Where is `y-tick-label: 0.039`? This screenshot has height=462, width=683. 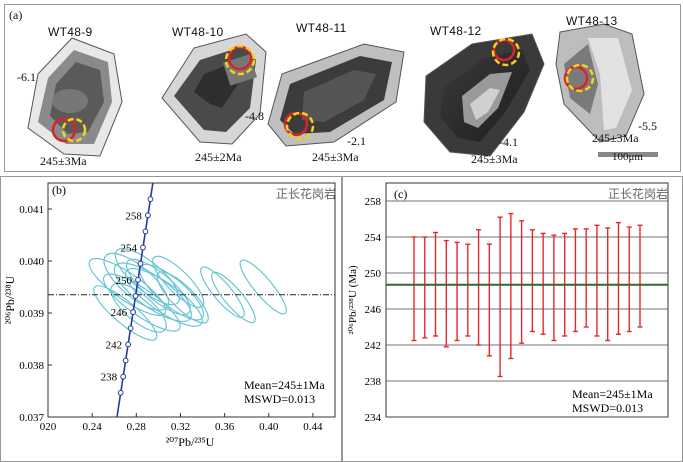
y-tick-label: 0.039 is located at coordinates (31, 314).